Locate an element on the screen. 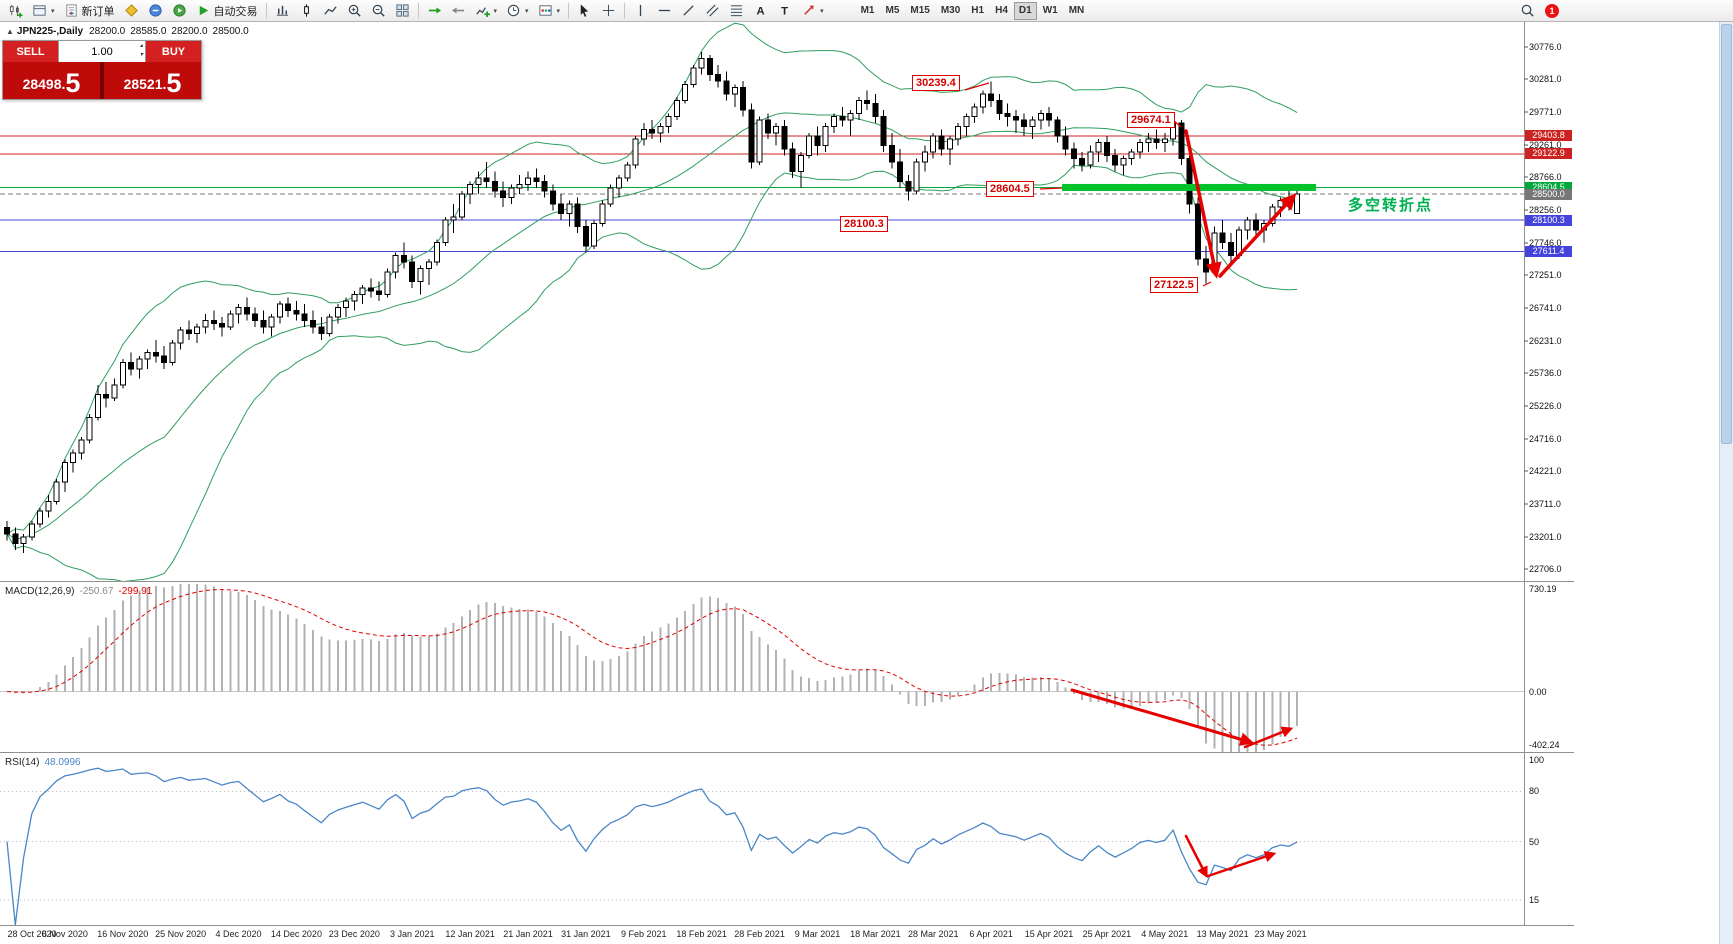 The height and width of the screenshot is (944, 1733). label-button: T is located at coordinates (784, 10).